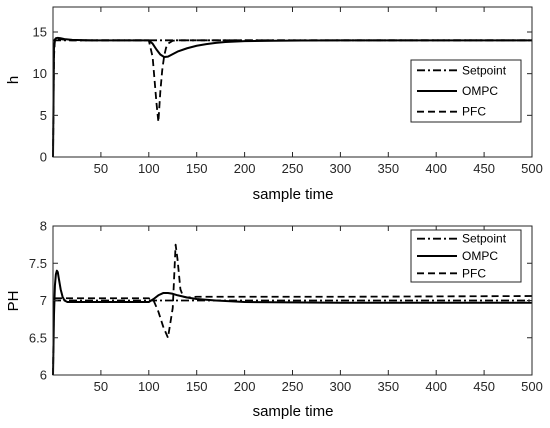  What do you see at coordinates (43, 375) in the screenshot?
I see `y-tick-label: 6` at bounding box center [43, 375].